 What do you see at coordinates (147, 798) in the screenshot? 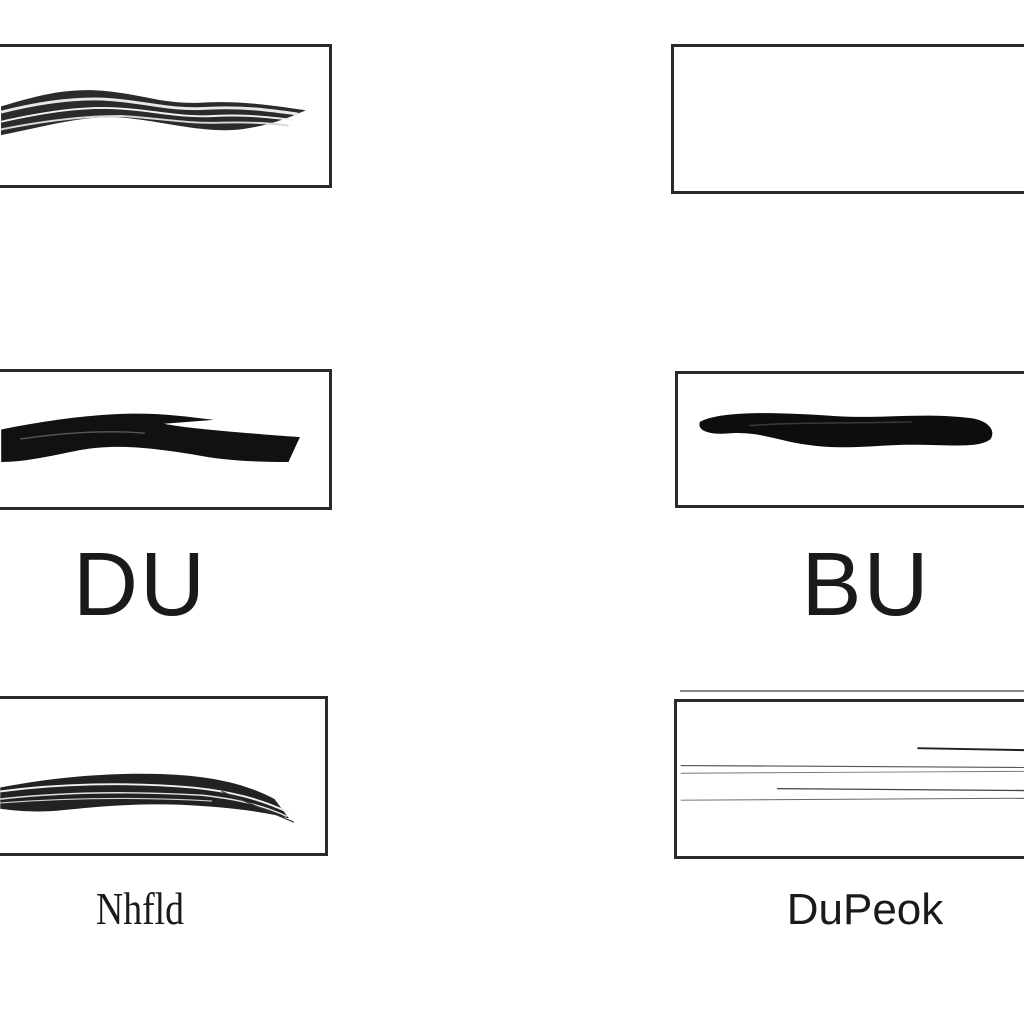
I see `dry-brush-stroke` at bounding box center [147, 798].